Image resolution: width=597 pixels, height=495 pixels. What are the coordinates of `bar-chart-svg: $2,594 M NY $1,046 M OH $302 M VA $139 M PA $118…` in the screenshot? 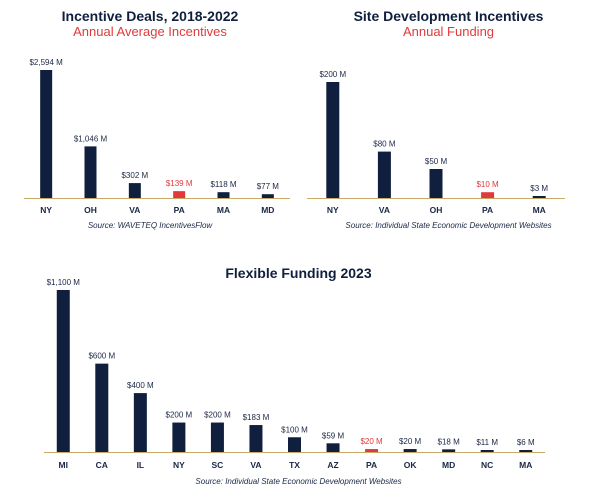 It's located at (157, 136).